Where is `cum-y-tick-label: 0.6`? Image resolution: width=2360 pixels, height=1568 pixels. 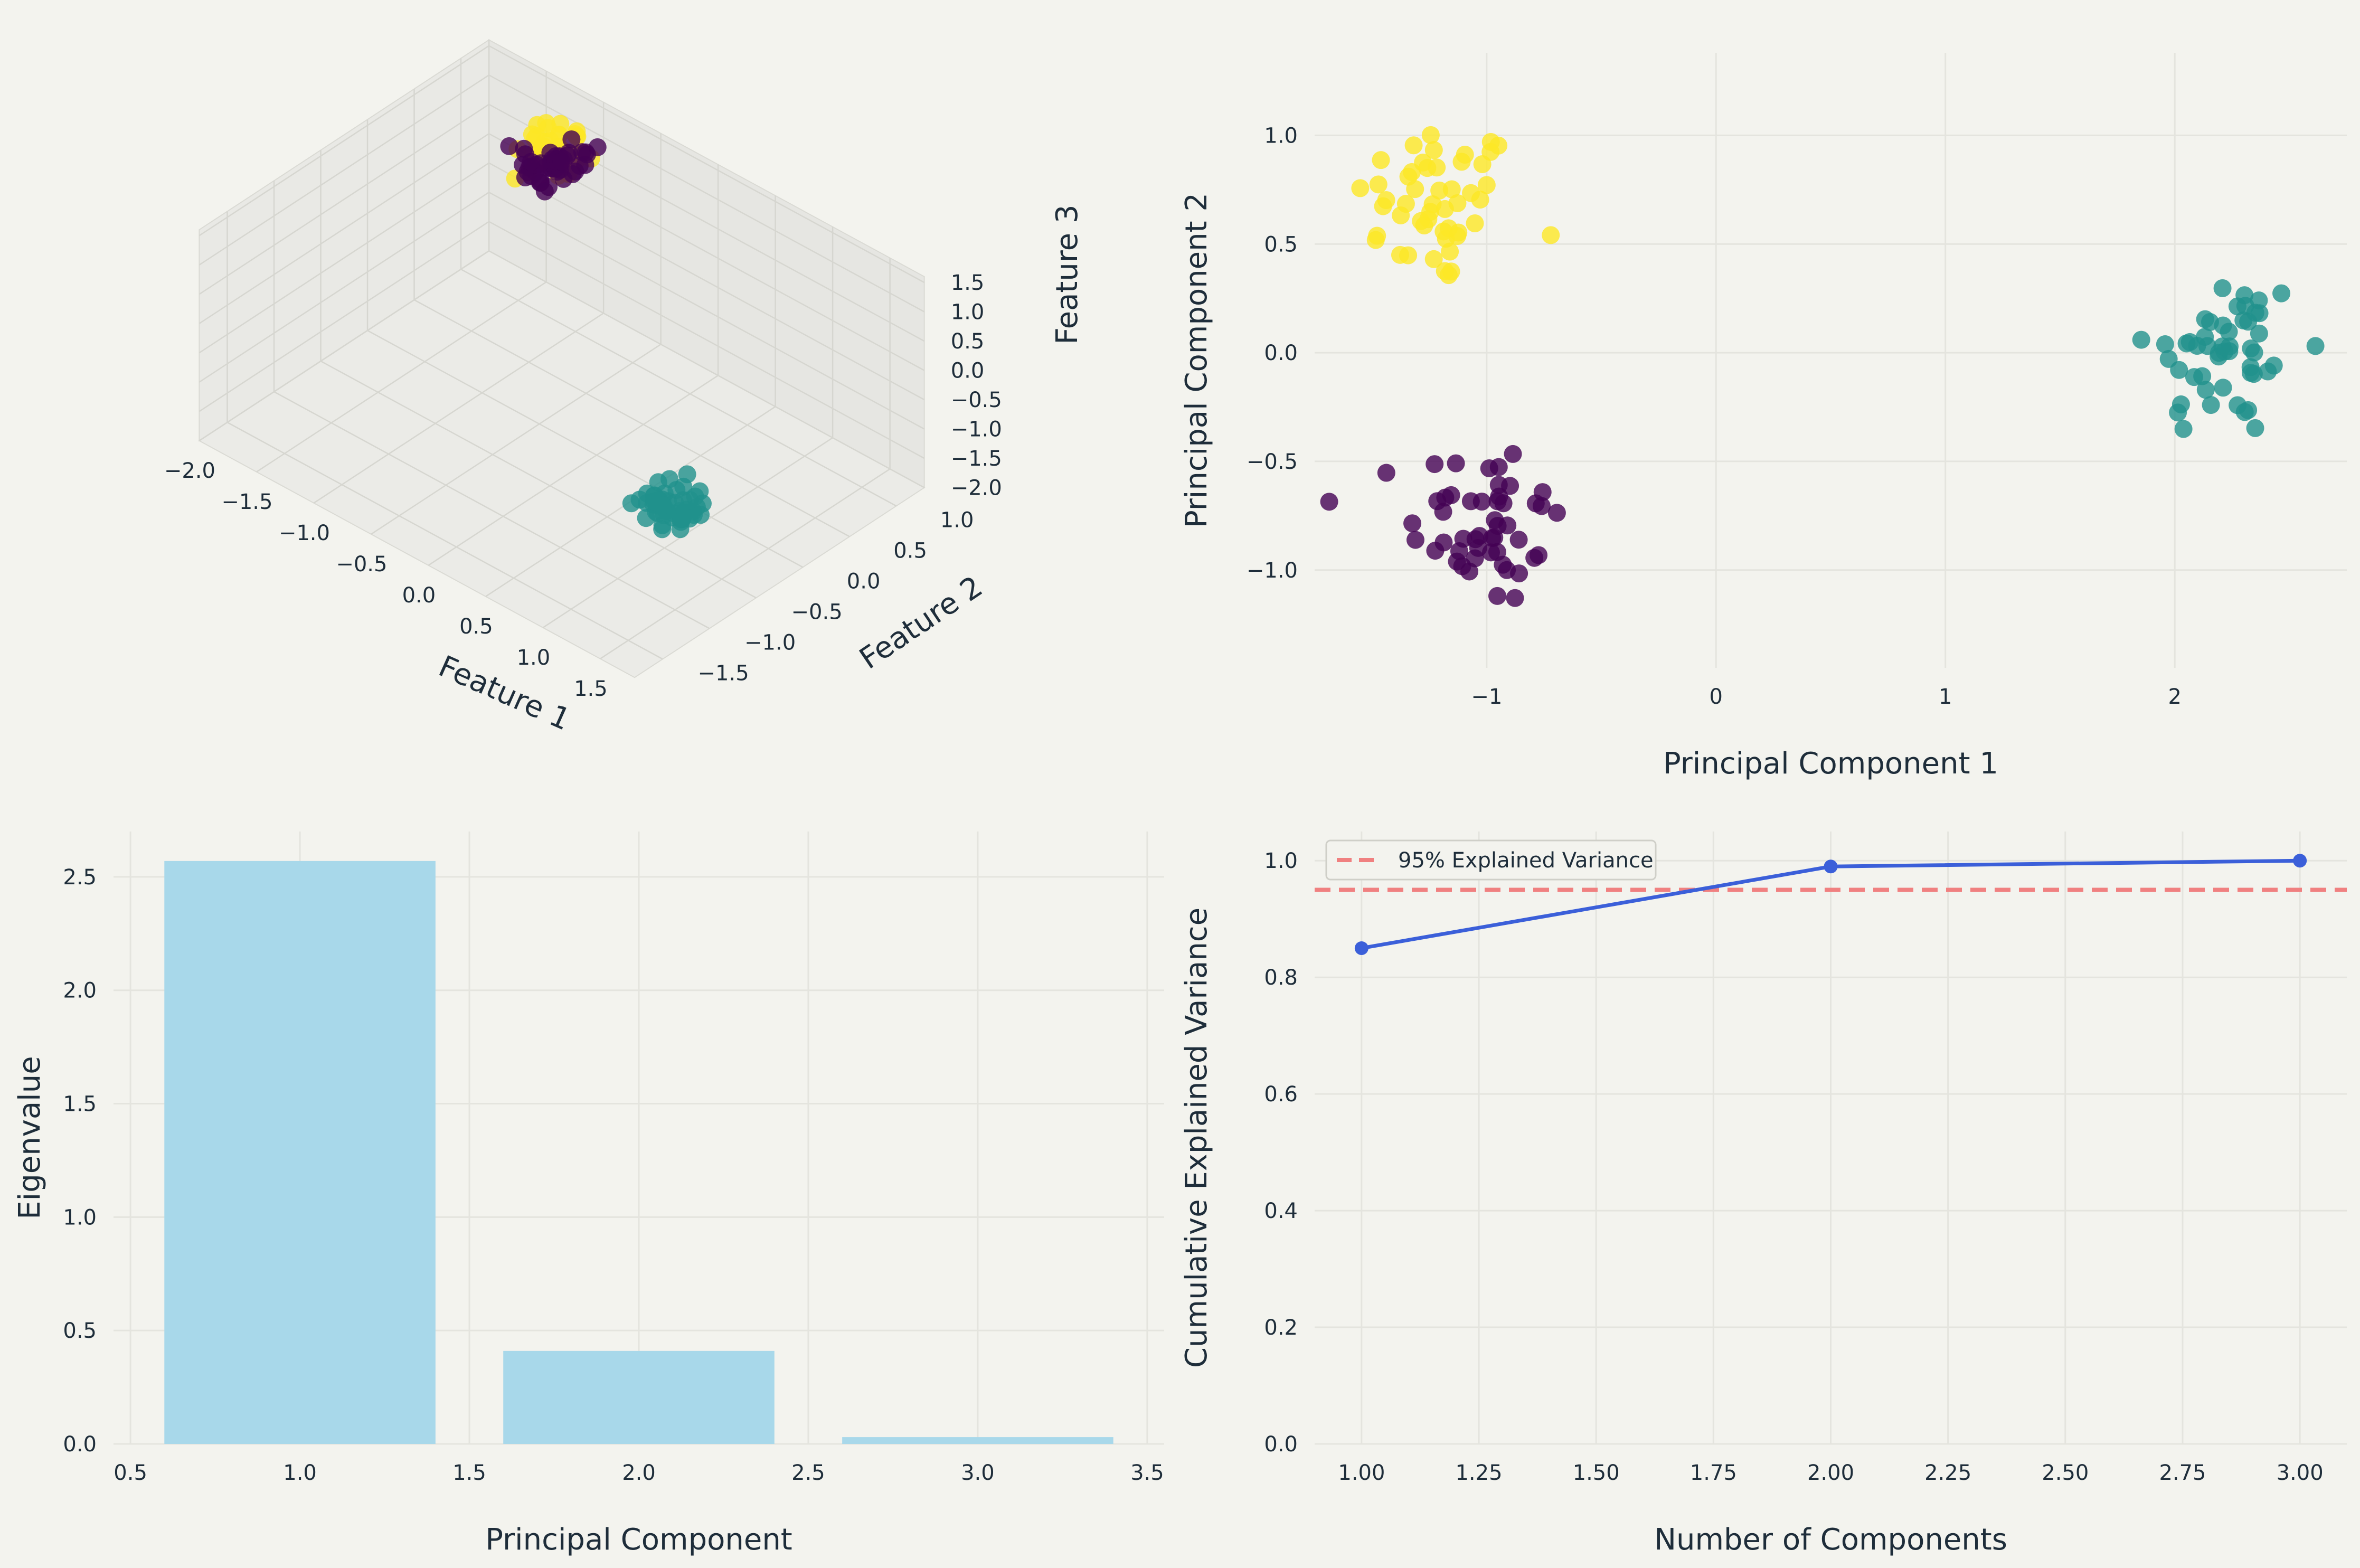
cum-y-tick-label: 0.6 is located at coordinates (1281, 1094).